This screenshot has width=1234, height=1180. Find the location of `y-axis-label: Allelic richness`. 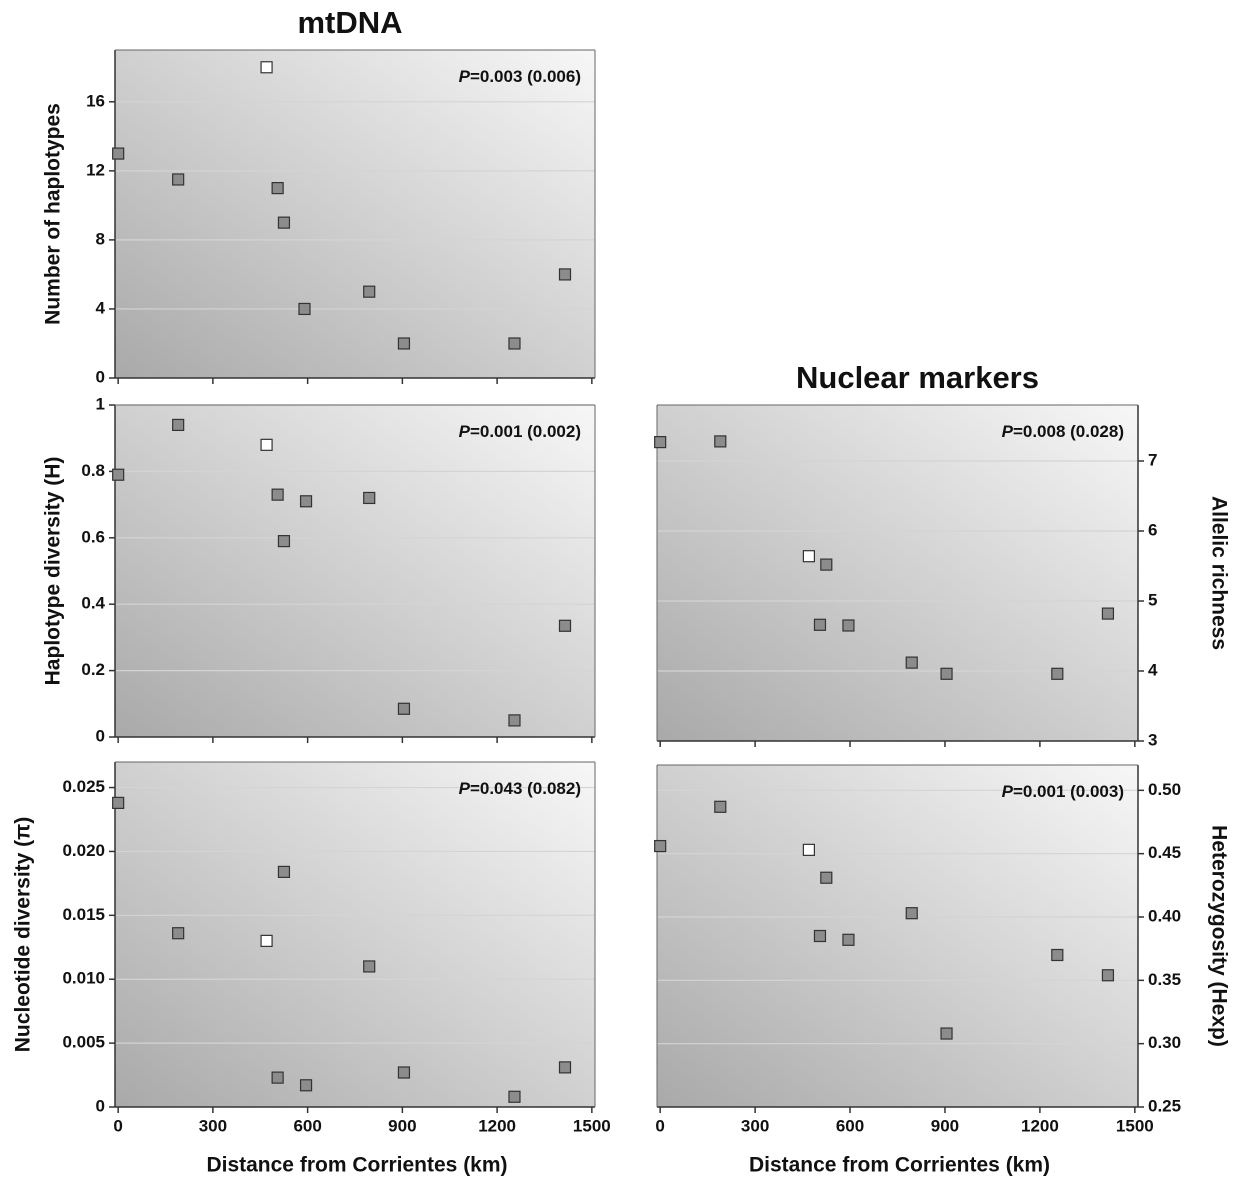

y-axis-label: Allelic richness is located at coordinates (1218, 573).